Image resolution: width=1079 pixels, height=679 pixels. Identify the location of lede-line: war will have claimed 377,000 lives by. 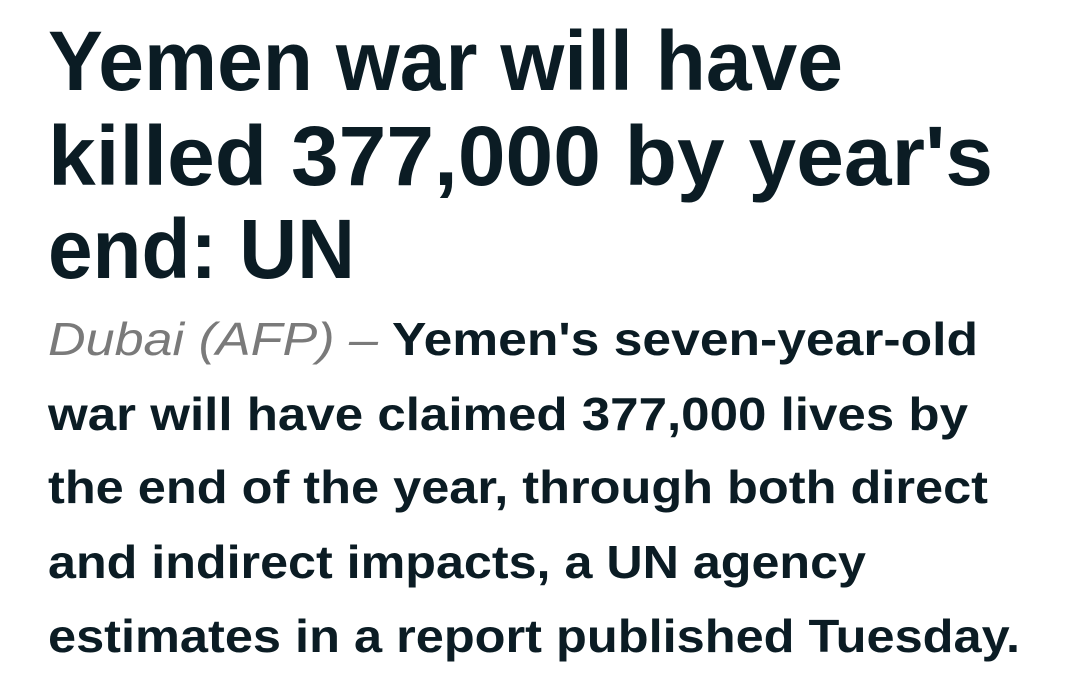
(508, 414).